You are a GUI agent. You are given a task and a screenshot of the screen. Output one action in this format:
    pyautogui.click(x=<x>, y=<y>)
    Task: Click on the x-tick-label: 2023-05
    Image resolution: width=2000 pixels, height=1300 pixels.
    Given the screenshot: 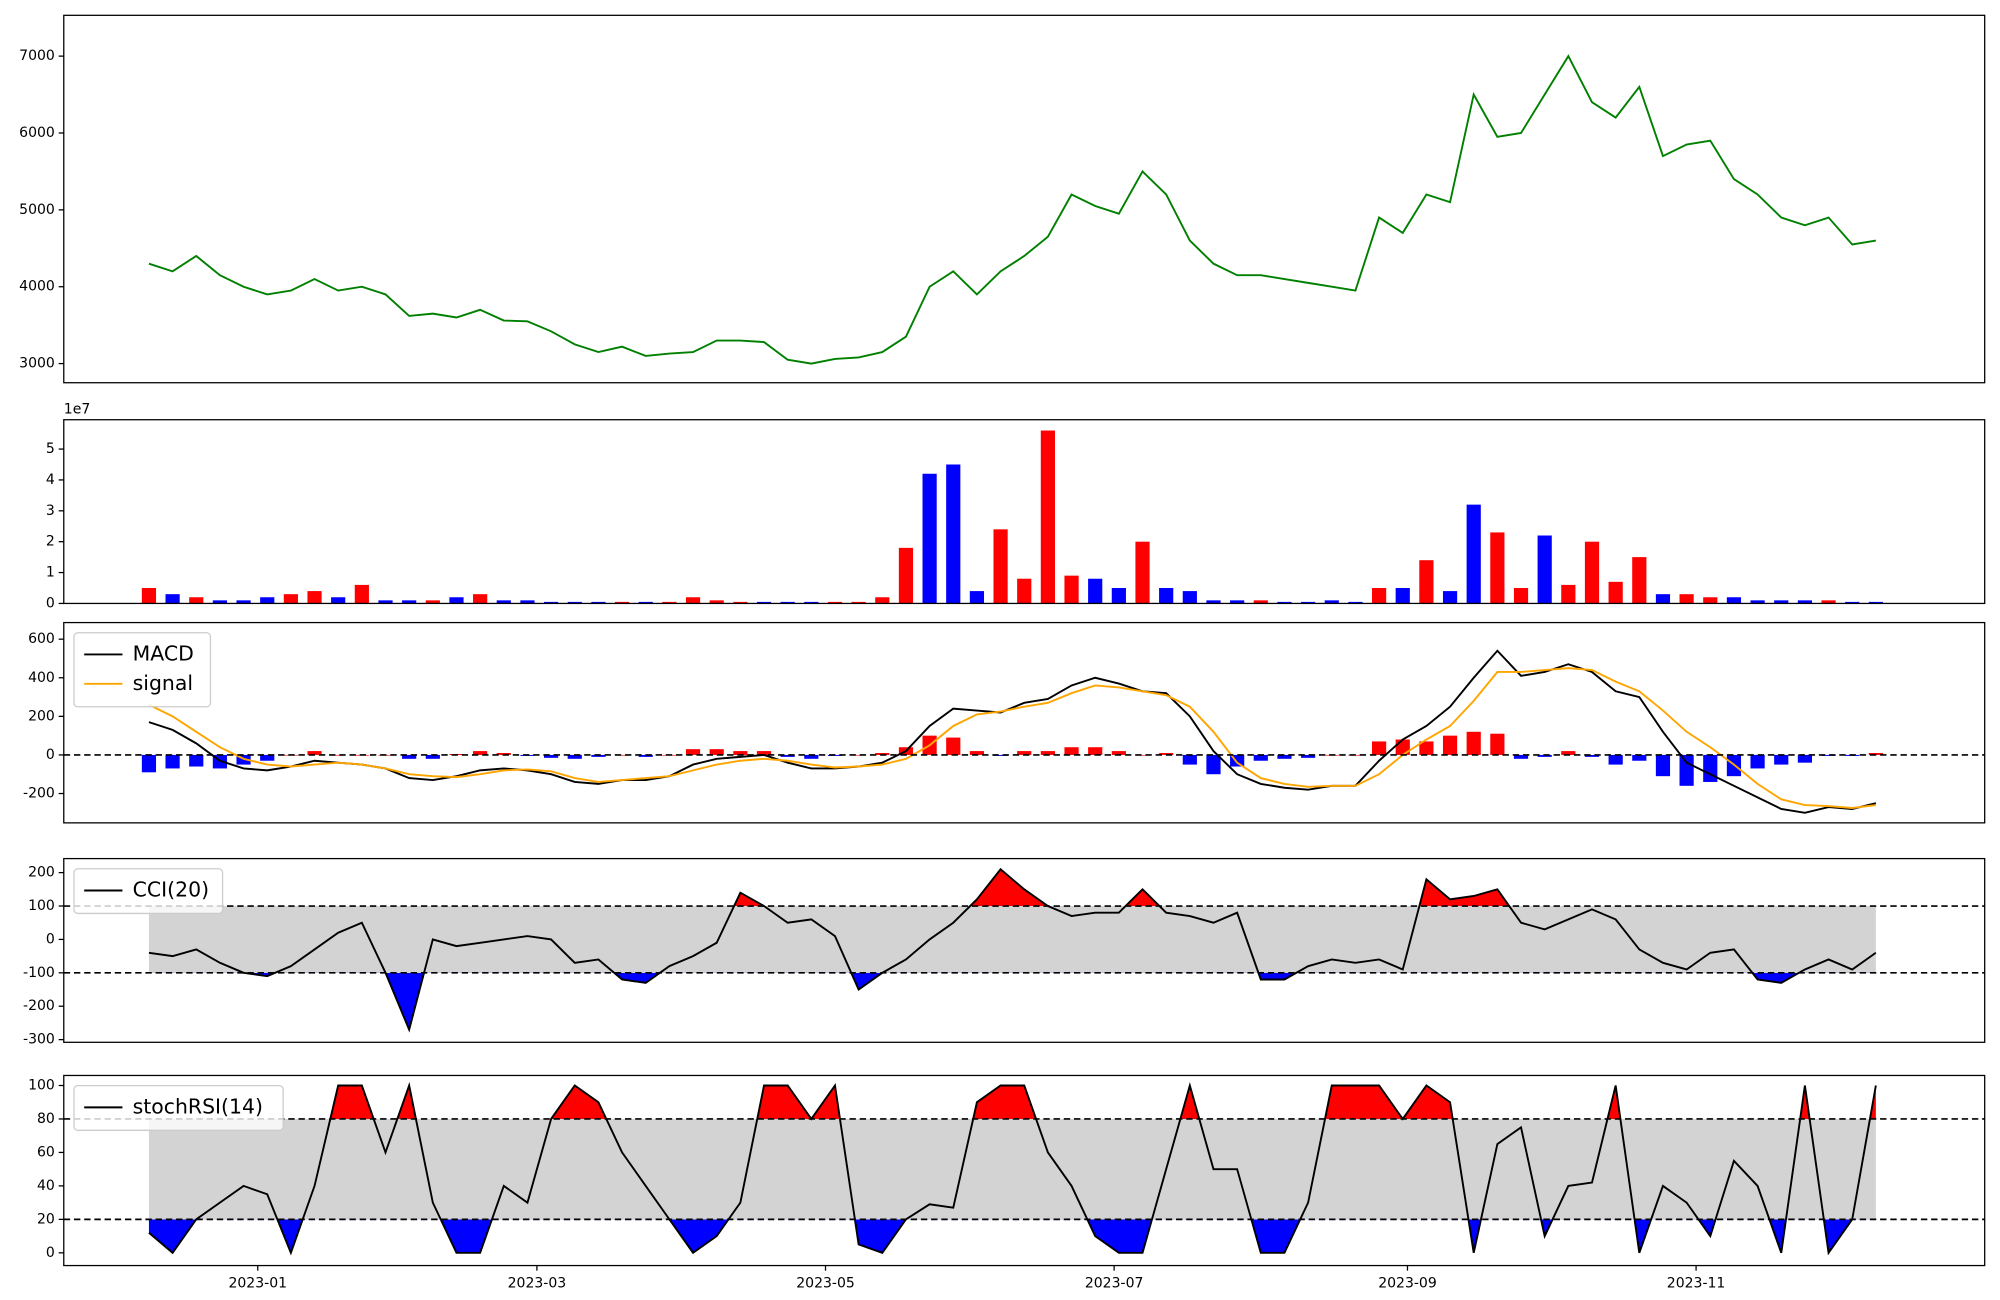 What is the action you would take?
    pyautogui.click(x=825, y=1283)
    